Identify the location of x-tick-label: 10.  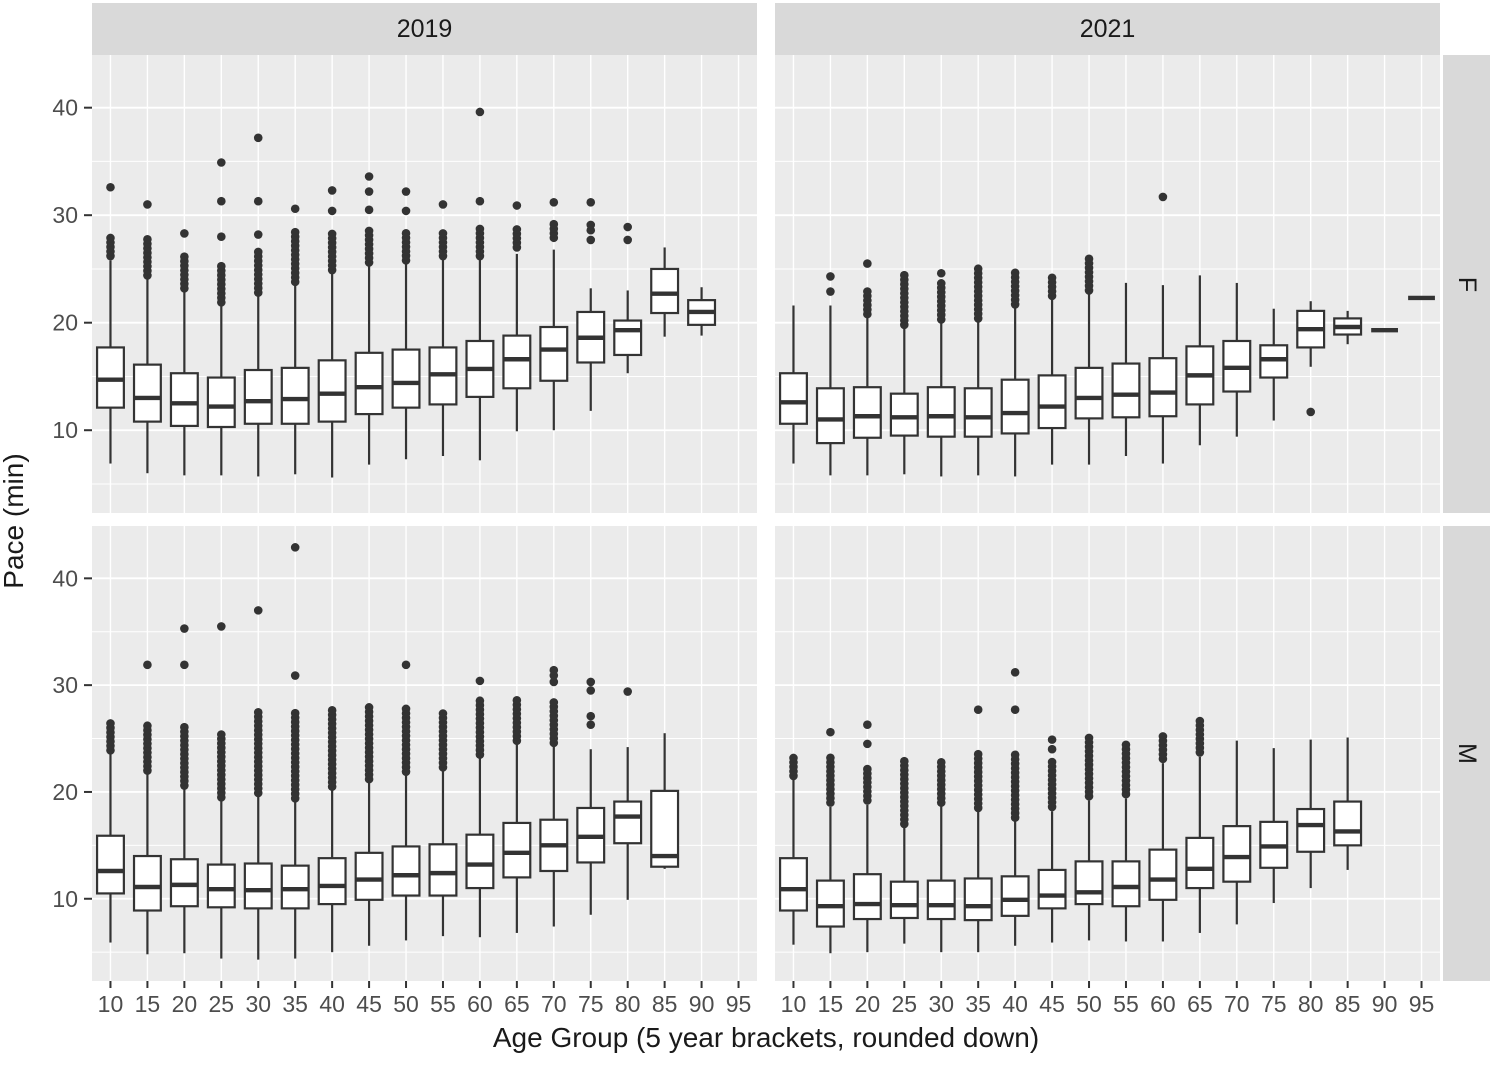
(794, 1004).